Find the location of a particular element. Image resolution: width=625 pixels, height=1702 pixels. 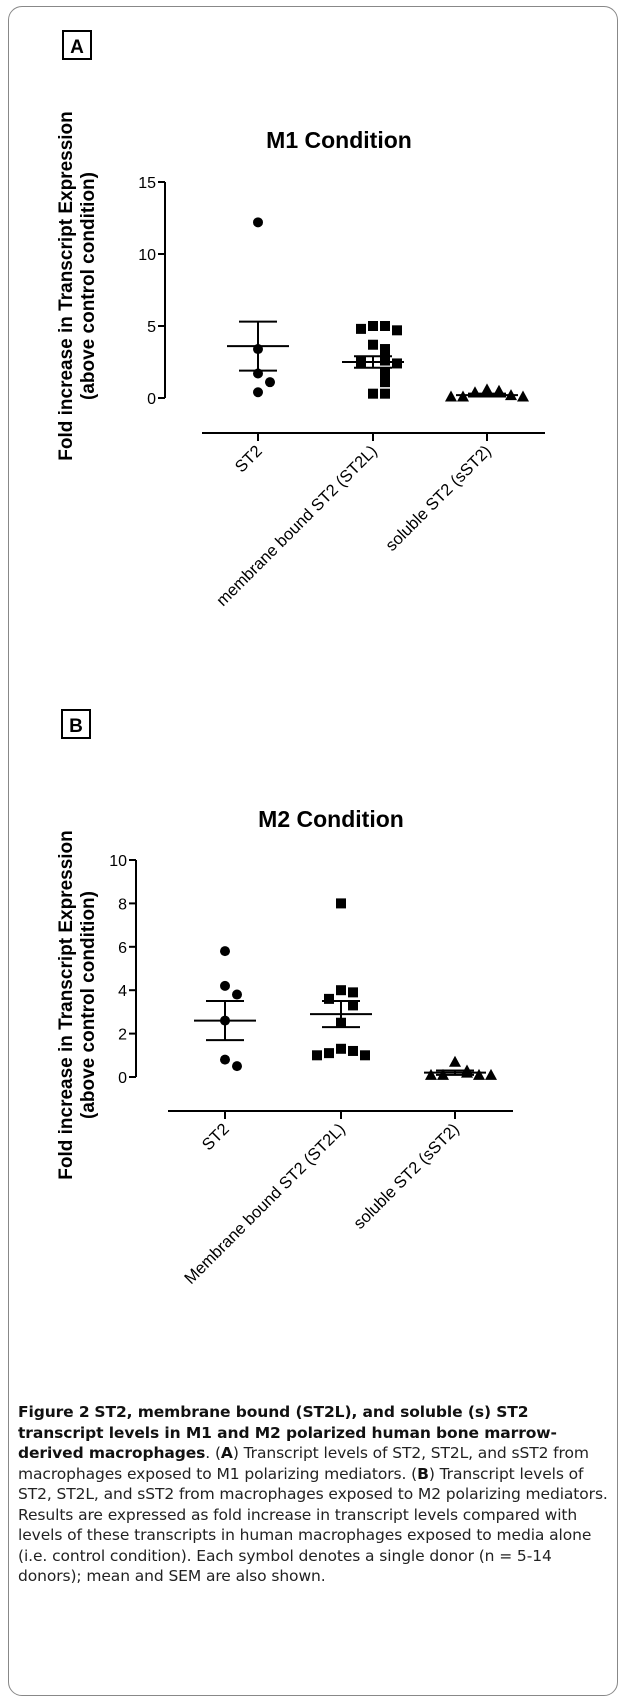

panel-label: B is located at coordinates (76, 726).